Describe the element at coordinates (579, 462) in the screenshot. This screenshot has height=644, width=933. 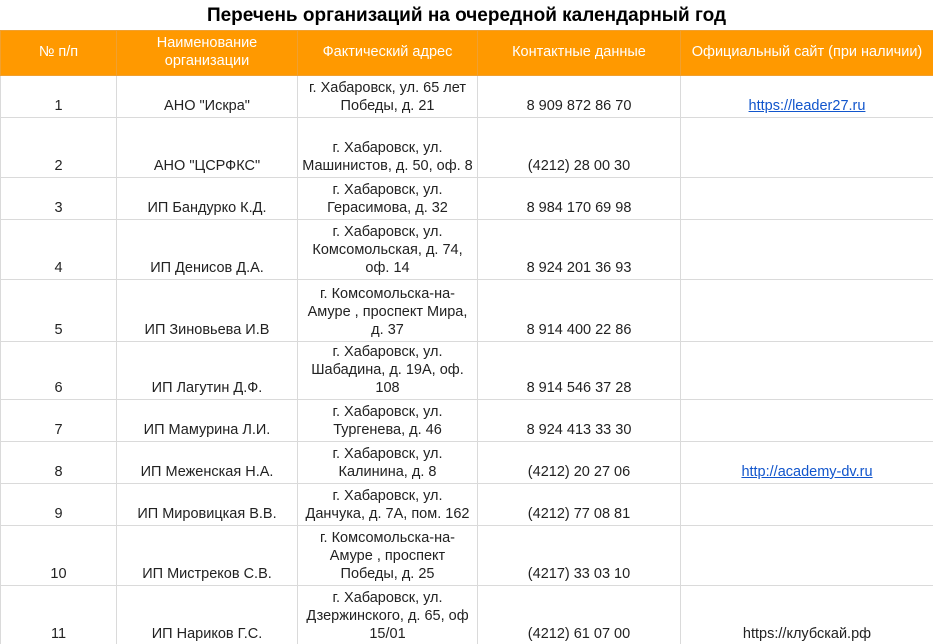
I see `org-contact-cell: (4212) 20 27 06` at that location.